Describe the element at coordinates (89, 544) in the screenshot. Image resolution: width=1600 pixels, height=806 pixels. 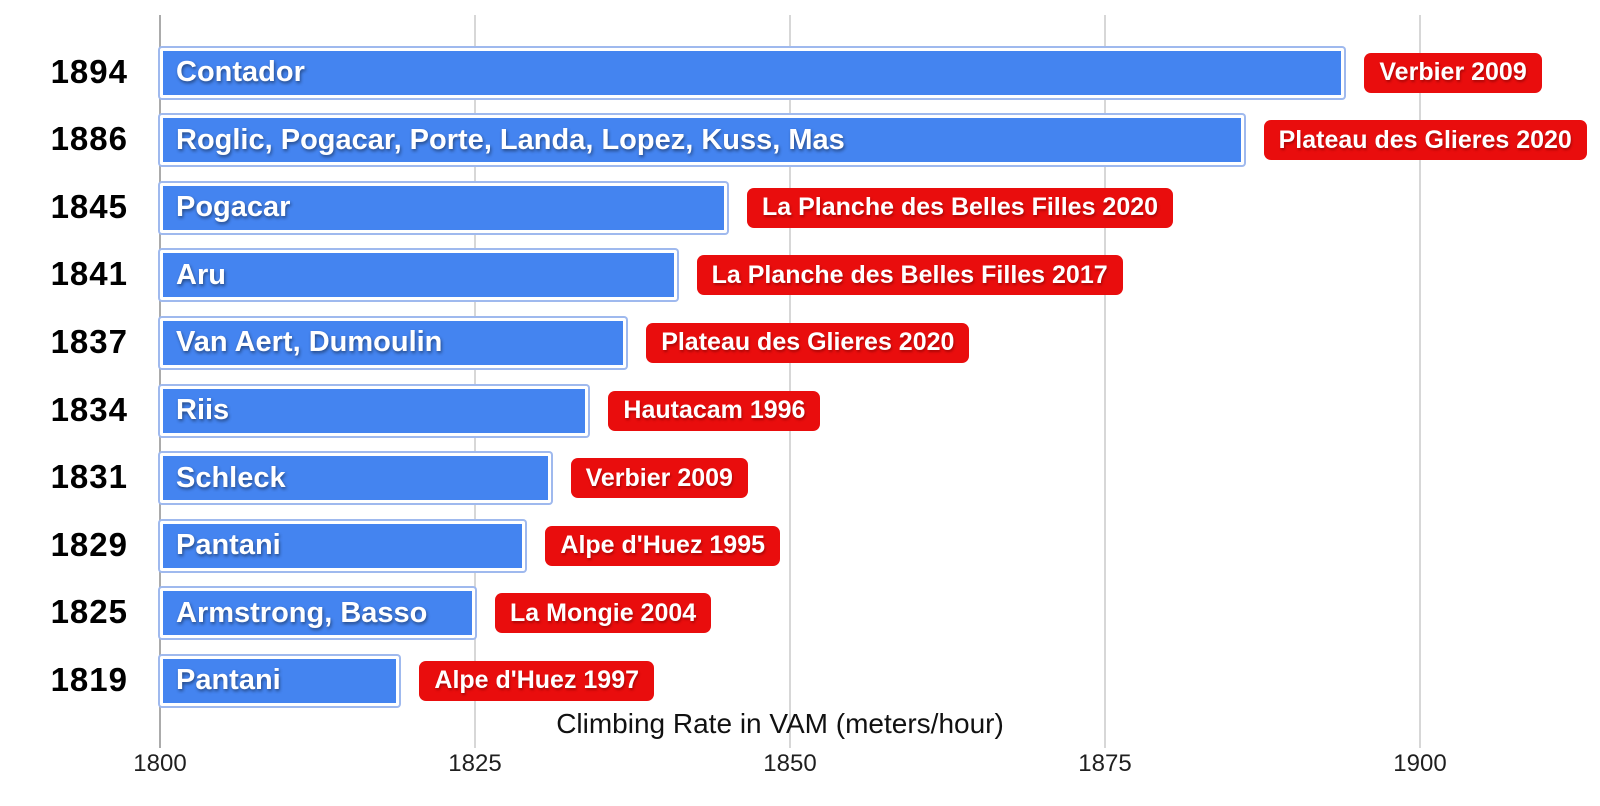
I see `value-label: 1829` at that location.